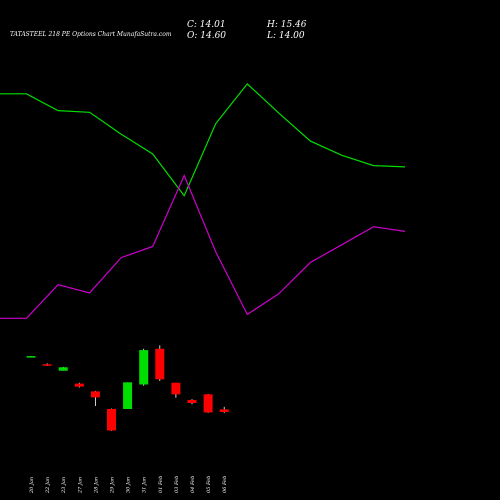 The width and height of the screenshot is (500, 500). What do you see at coordinates (64, 485) in the screenshot?
I see `x-tick-label: 23 Jan` at bounding box center [64, 485].